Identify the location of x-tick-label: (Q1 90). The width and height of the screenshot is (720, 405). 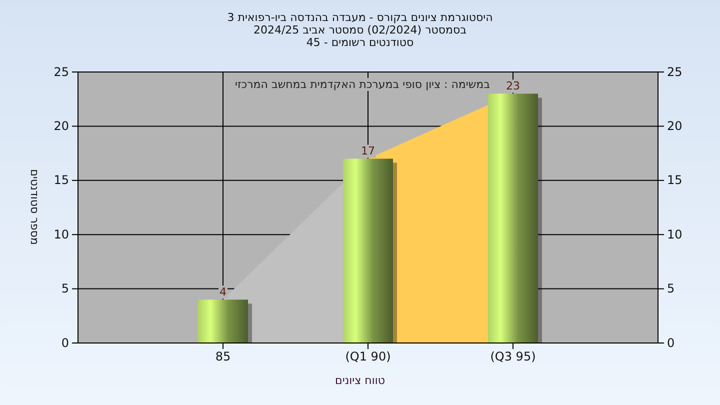
(368, 357).